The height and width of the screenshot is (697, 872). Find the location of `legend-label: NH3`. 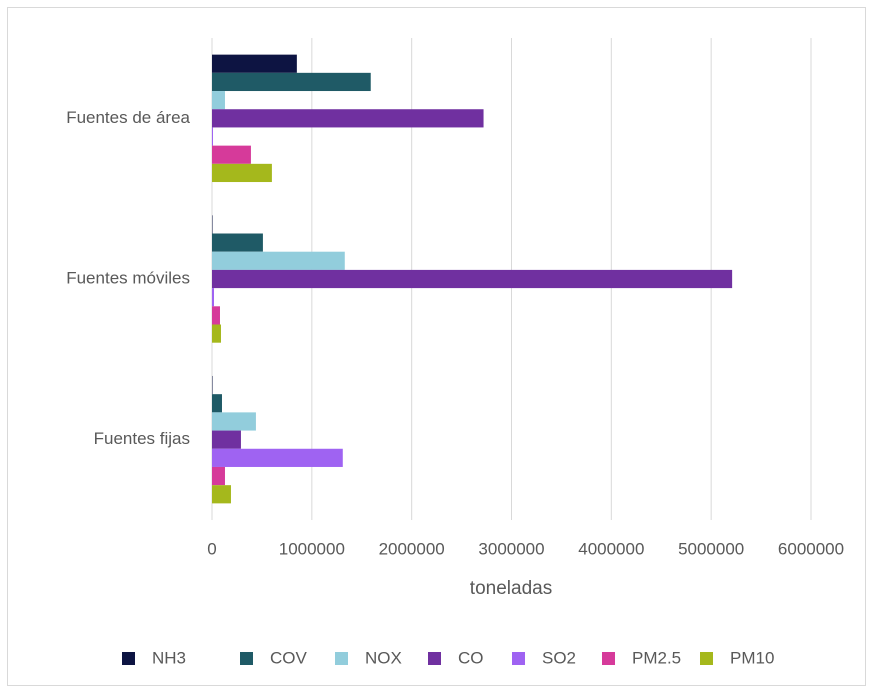

legend-label: NH3 is located at coordinates (169, 657).